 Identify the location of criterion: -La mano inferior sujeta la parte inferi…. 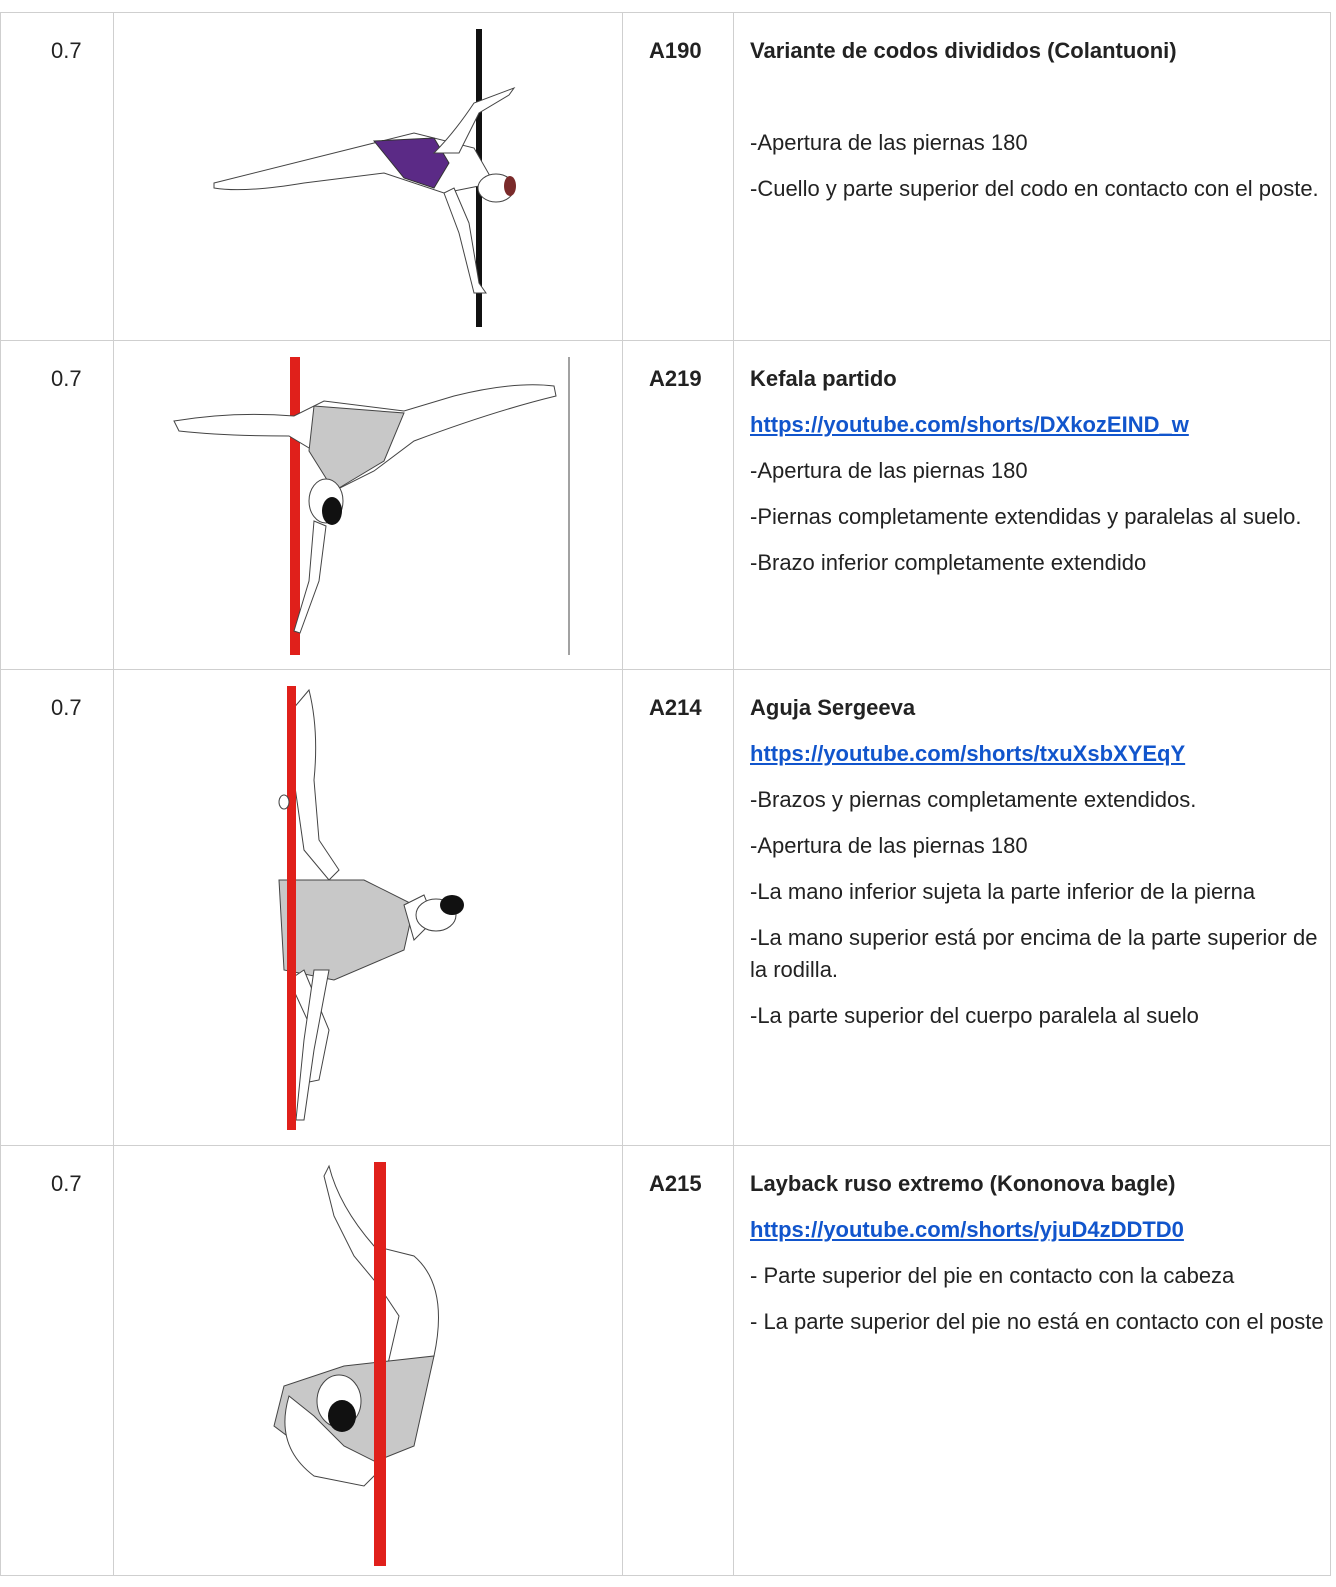
(1003, 891).